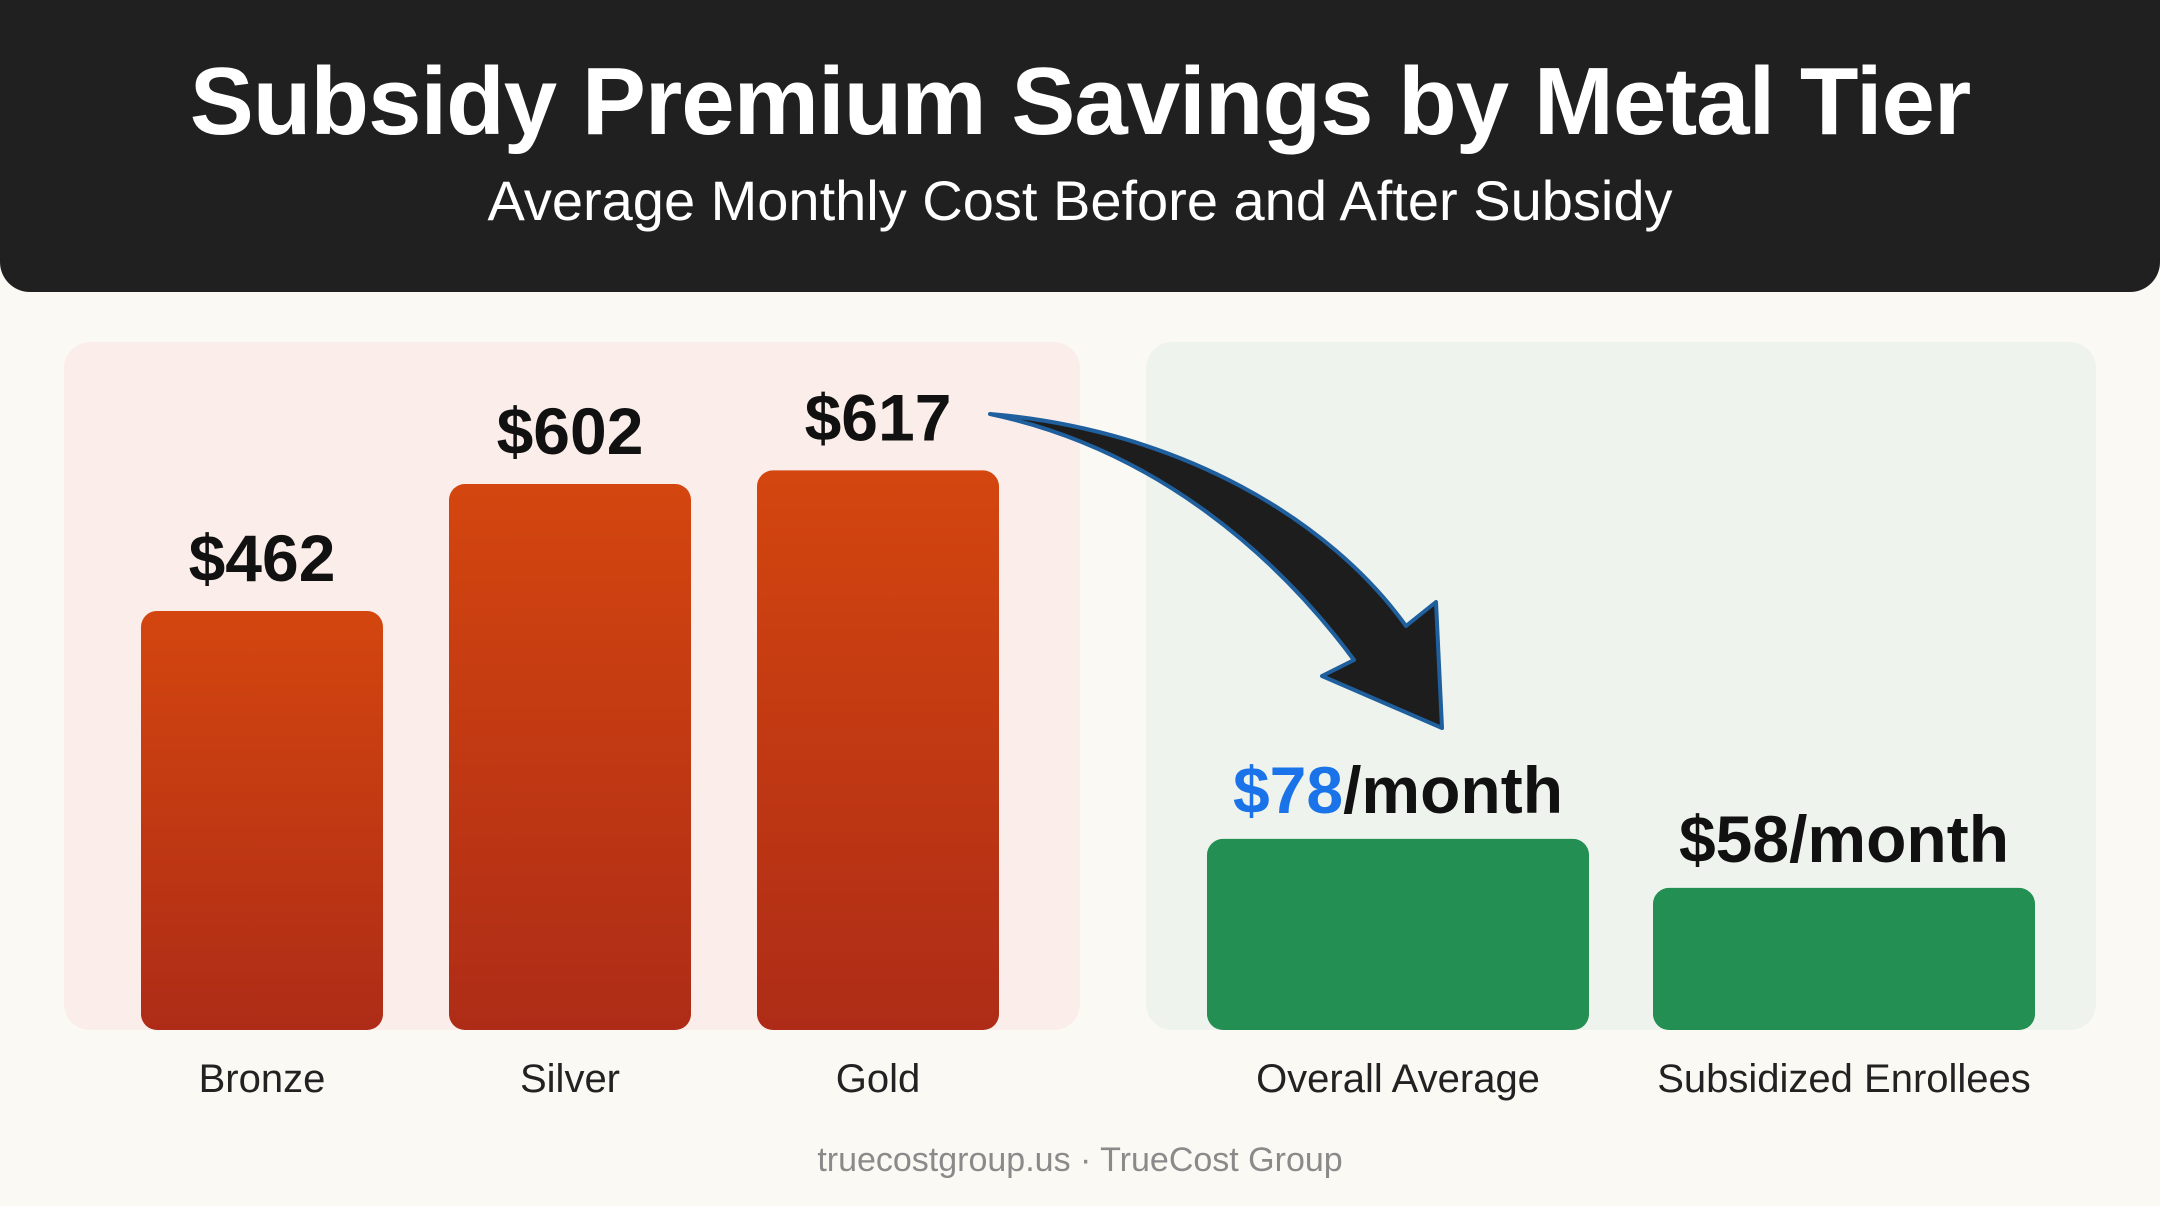 This screenshot has height=1206, width=2160. I want to click on category-label-silver: Silver, so click(570, 1079).